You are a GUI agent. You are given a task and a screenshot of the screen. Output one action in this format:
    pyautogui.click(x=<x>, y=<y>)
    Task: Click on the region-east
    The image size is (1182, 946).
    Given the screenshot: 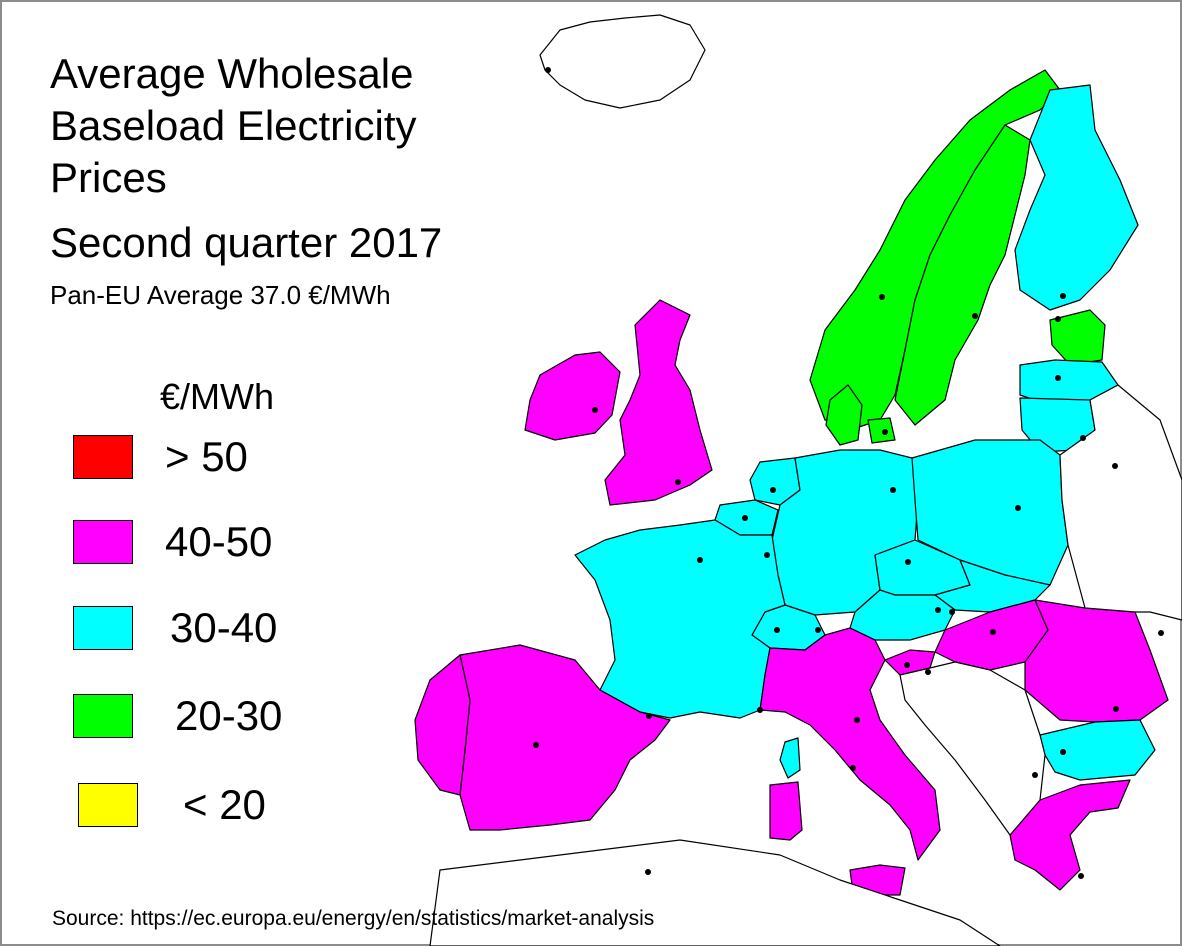 What is the action you would take?
    pyautogui.click(x=1120, y=502)
    